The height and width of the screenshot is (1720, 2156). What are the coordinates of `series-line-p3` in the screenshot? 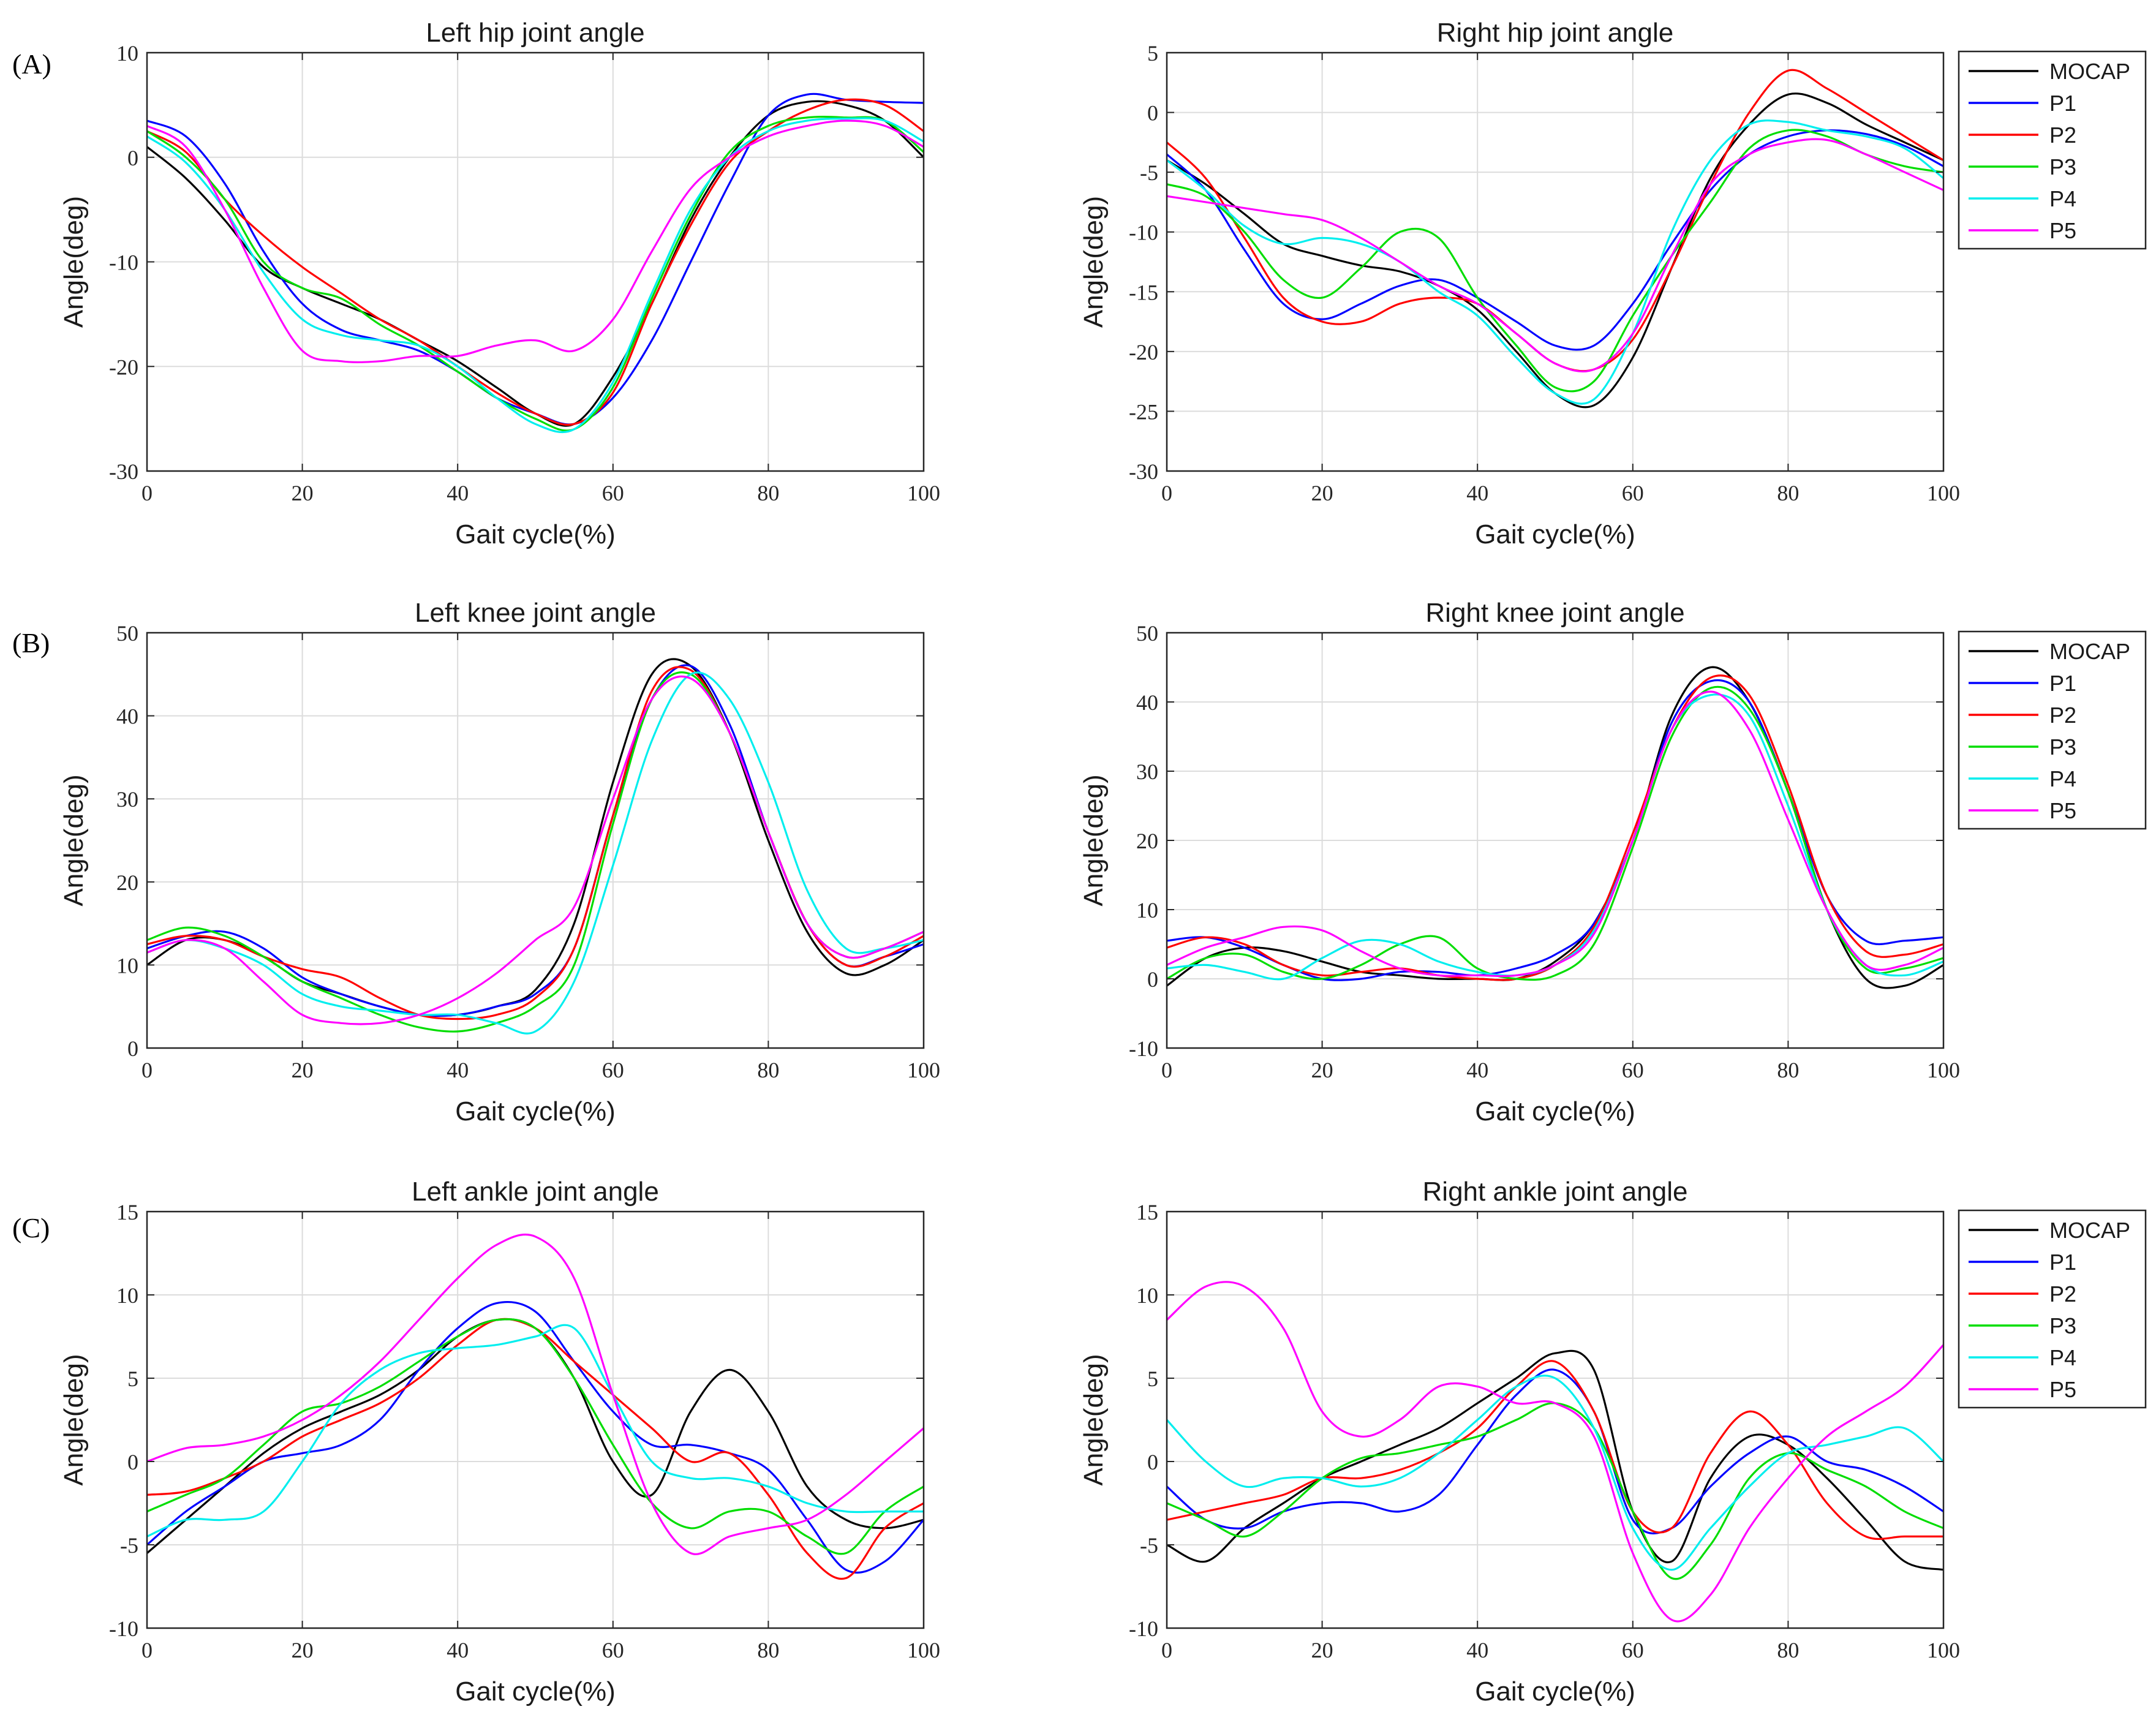 It's located at (536, 274).